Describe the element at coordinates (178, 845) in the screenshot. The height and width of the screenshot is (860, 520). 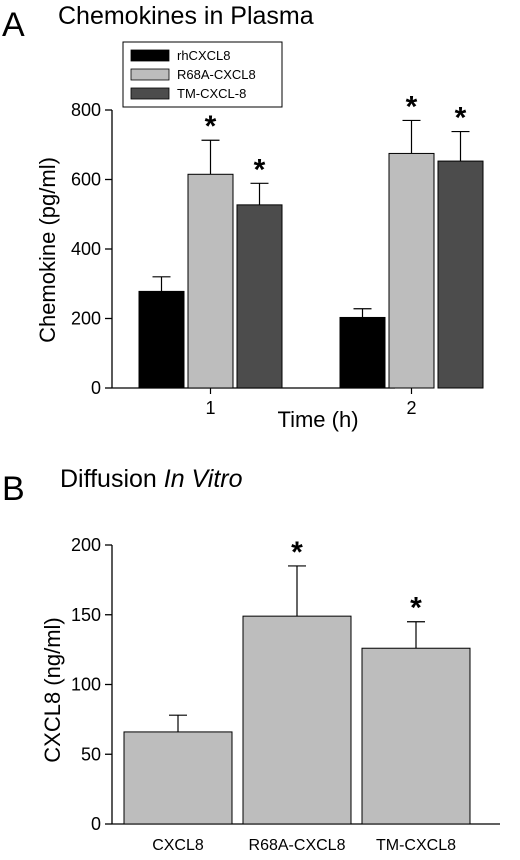
I see `chart-b-xtick-label: CXCL8` at that location.